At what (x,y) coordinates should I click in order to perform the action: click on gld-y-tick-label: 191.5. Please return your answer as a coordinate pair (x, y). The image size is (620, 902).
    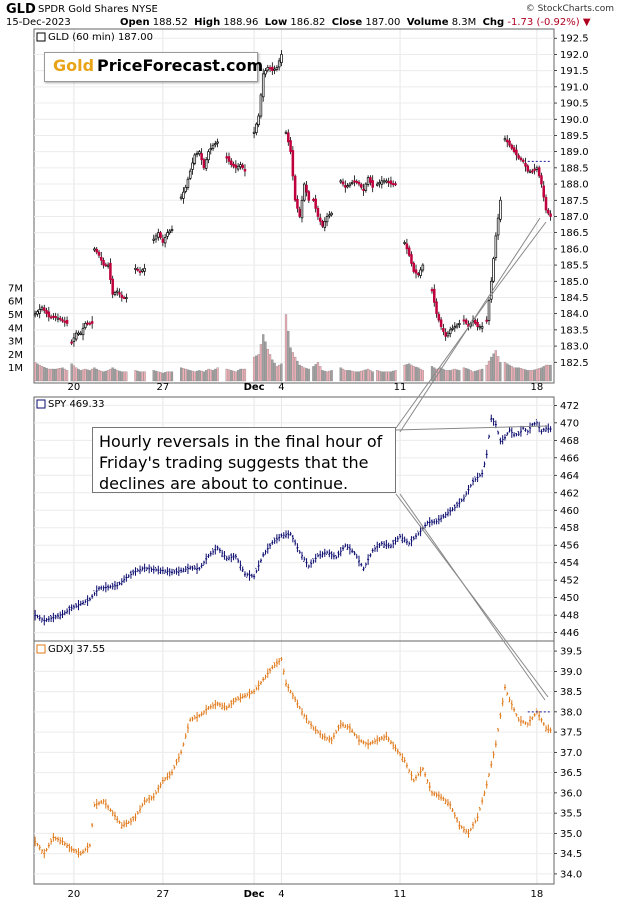
    Looking at the image, I should click on (574, 71).